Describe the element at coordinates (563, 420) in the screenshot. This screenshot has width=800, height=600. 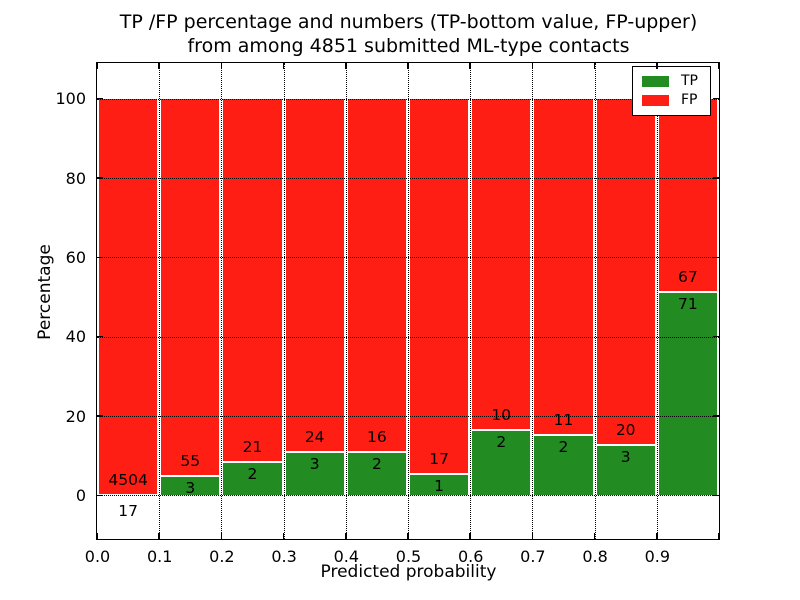
I see `fp-count-label: 11` at that location.